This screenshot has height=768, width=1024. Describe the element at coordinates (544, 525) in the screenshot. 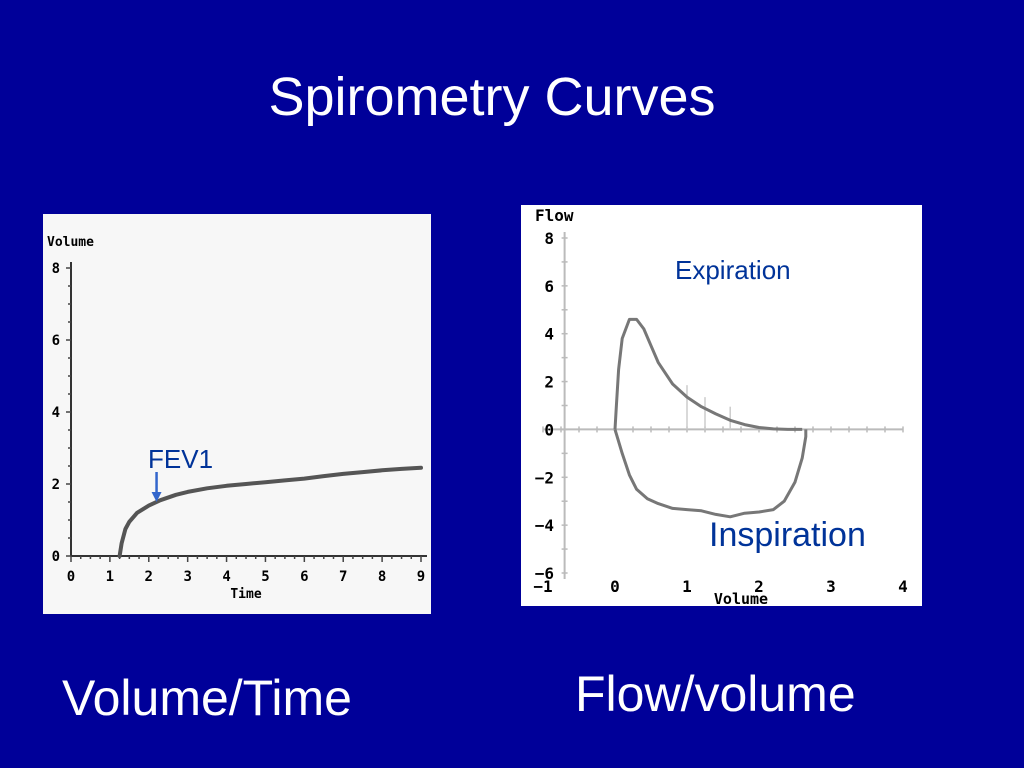

I see `y-tick-label: −4` at that location.